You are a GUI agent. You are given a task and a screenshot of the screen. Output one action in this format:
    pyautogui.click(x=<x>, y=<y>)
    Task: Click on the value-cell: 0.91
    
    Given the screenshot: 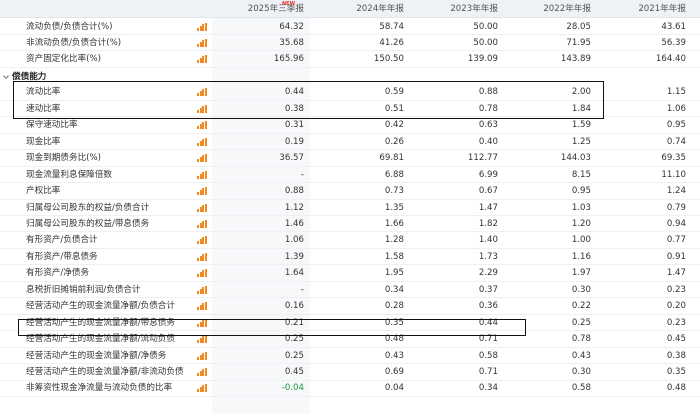 What is the action you would take?
    pyautogui.click(x=676, y=256)
    